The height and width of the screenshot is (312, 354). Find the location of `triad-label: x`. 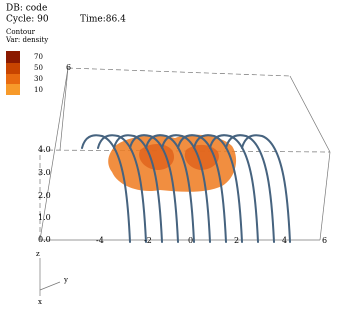

triad-label: x is located at coordinates (40, 302).